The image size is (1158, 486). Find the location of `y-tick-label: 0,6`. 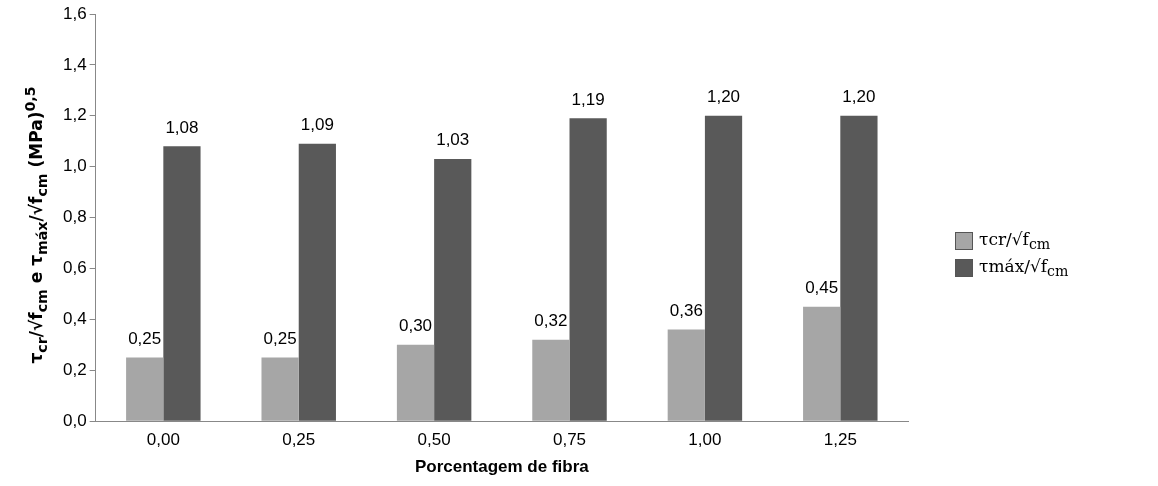

y-tick-label: 0,6 is located at coordinates (74, 268).